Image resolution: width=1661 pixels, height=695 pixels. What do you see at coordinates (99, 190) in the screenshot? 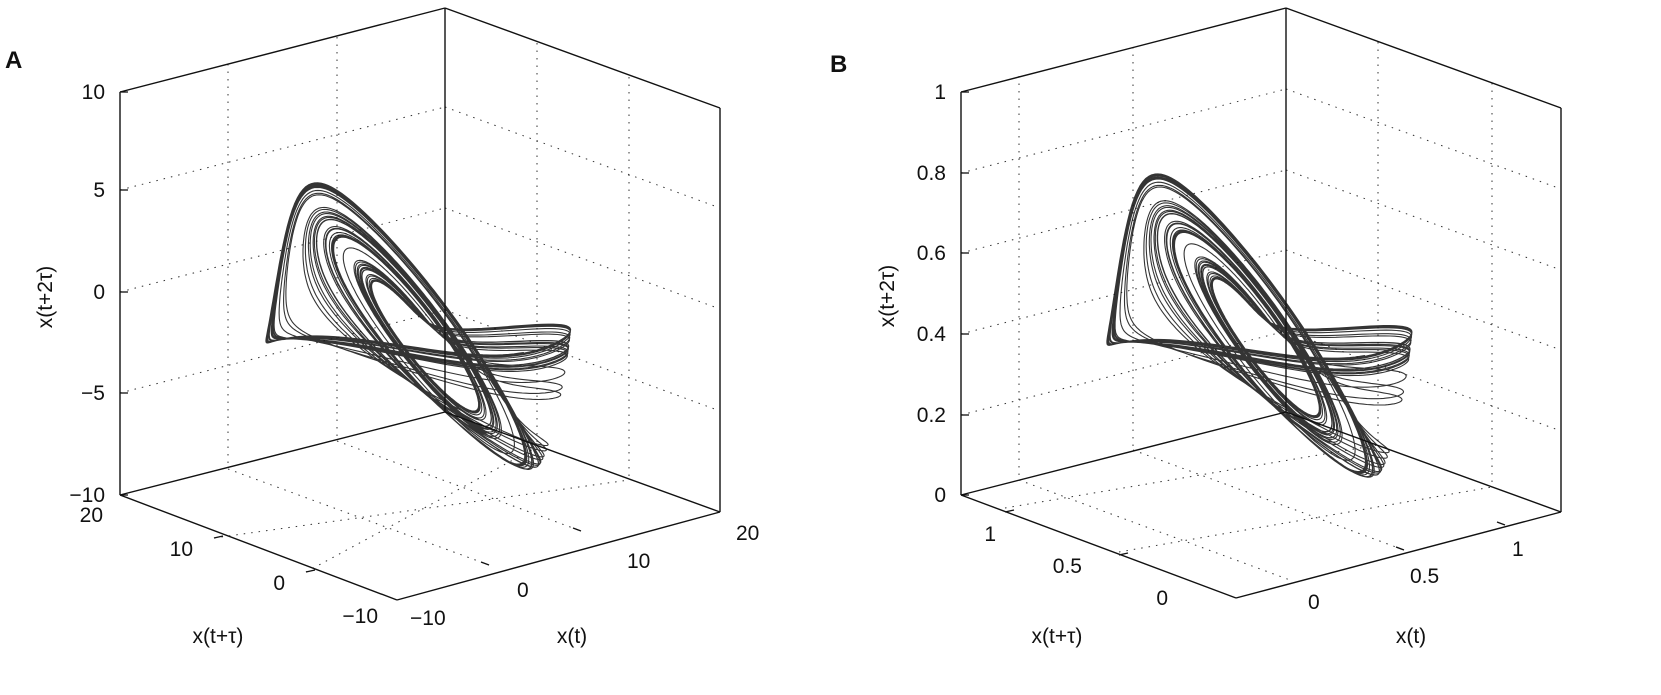
I see `panel-a-z-tick: 5` at bounding box center [99, 190].